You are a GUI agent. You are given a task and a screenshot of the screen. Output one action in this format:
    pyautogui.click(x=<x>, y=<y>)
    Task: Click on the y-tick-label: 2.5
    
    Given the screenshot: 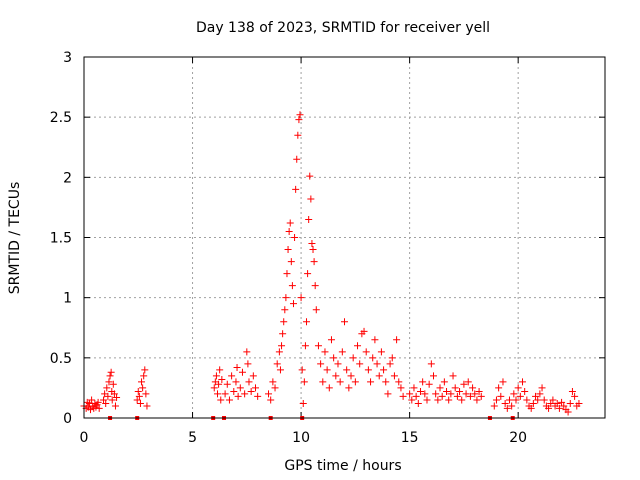 What is the action you would take?
    pyautogui.click(x=61, y=118)
    